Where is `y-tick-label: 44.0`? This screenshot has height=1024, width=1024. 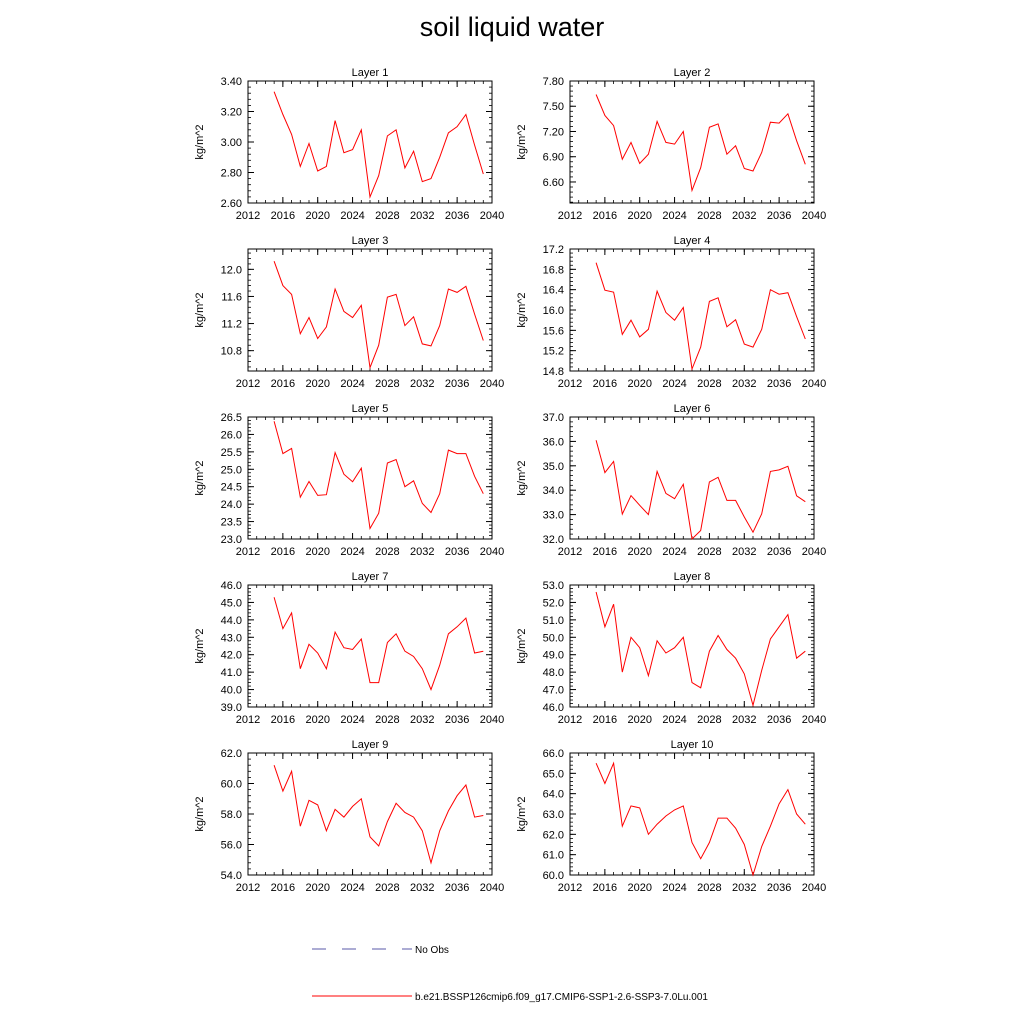
y-tick-label: 44.0 is located at coordinates (231, 621).